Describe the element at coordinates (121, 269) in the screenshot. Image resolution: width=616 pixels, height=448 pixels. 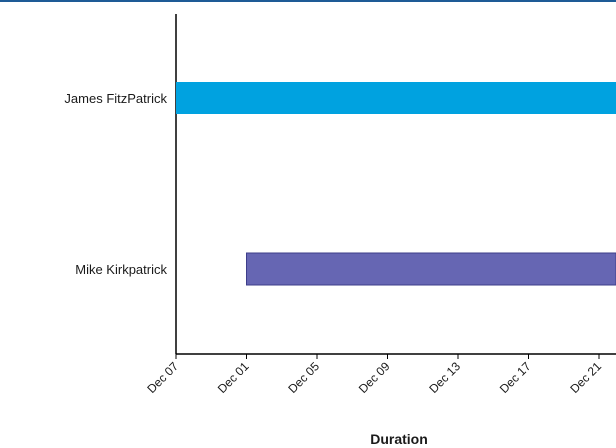
I see `category-label: Mike Kirkpatrick` at that location.